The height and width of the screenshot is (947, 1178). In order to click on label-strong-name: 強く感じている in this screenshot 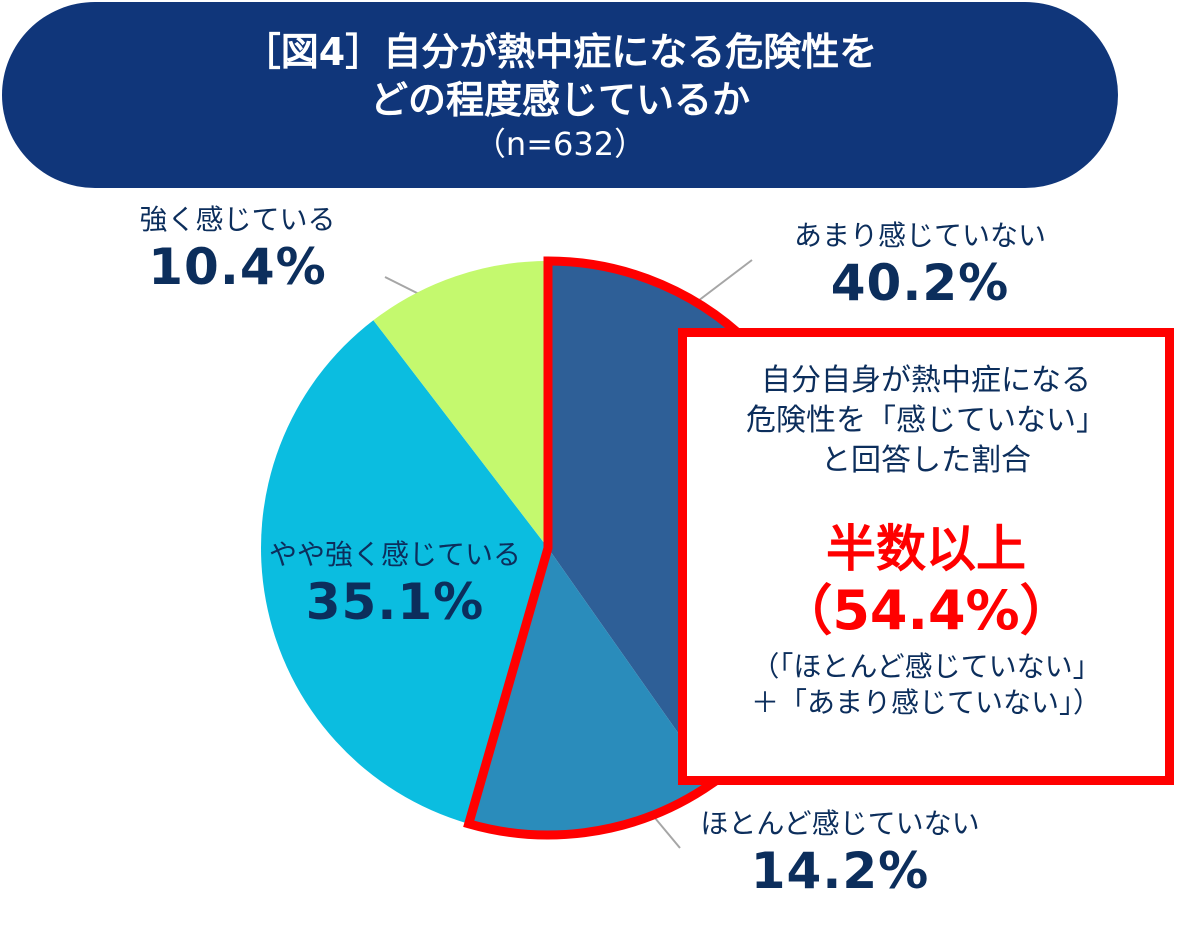, I will do `click(237, 219)`.